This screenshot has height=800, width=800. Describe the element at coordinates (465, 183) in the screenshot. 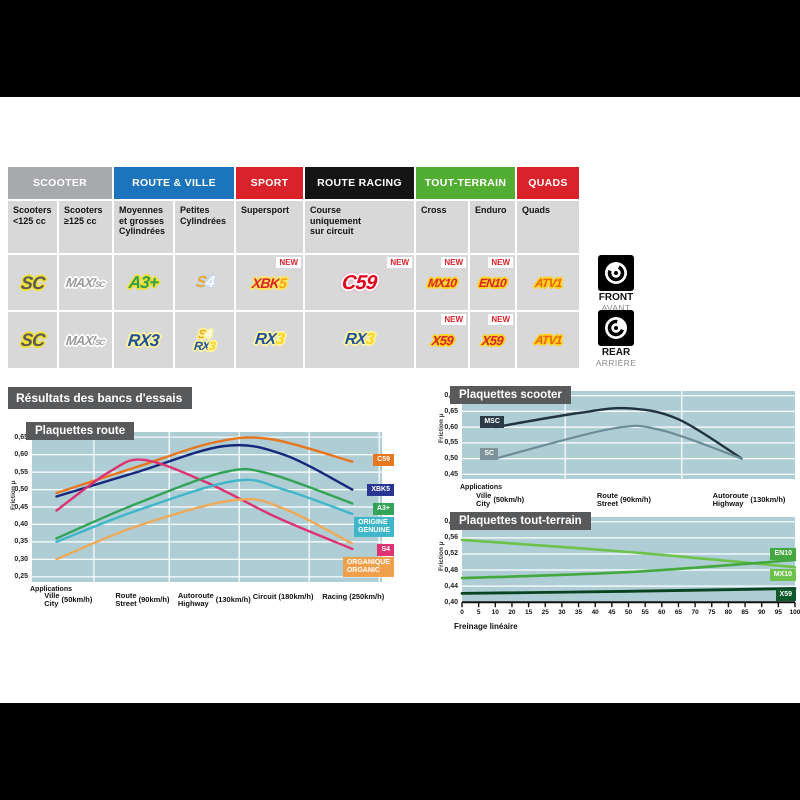

I see `group-header: TOUT-TERRAIN` at that location.